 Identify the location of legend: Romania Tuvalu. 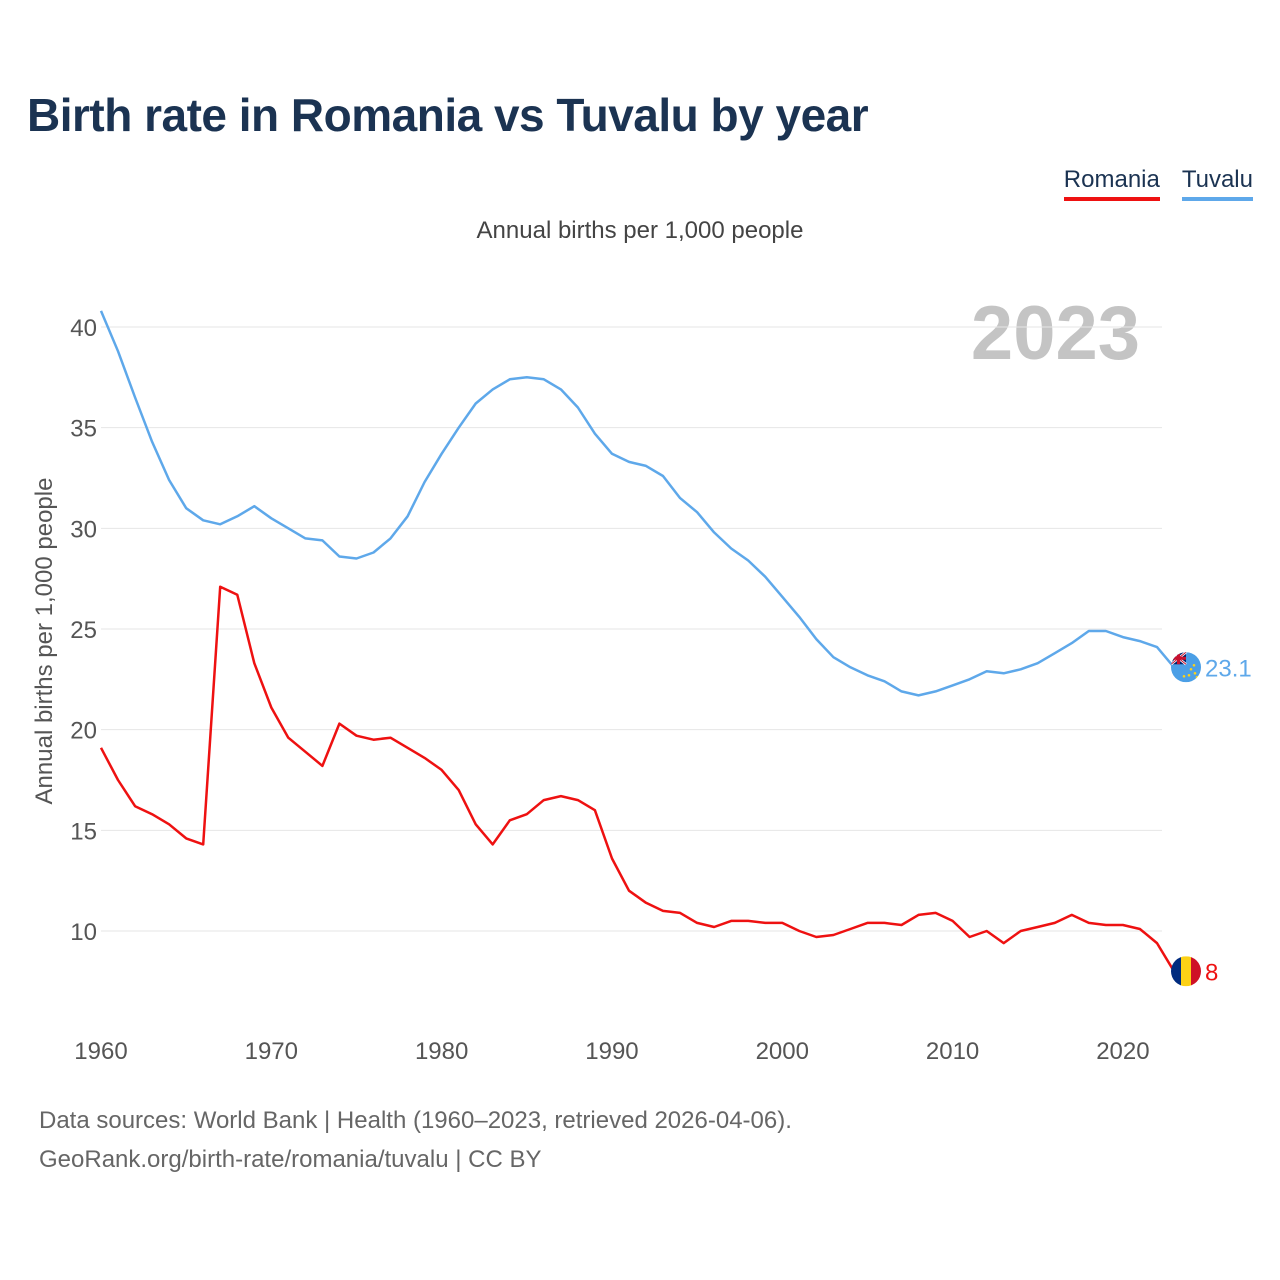
(1158, 183).